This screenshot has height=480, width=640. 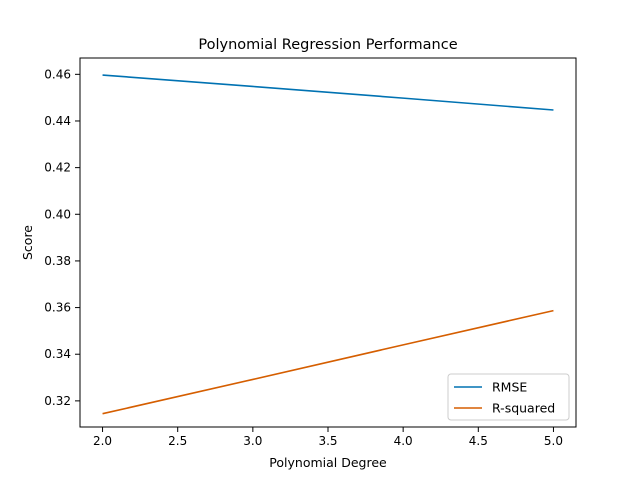 What do you see at coordinates (490, 387) in the screenshot?
I see `legend-entry-rmse: RMSE` at bounding box center [490, 387].